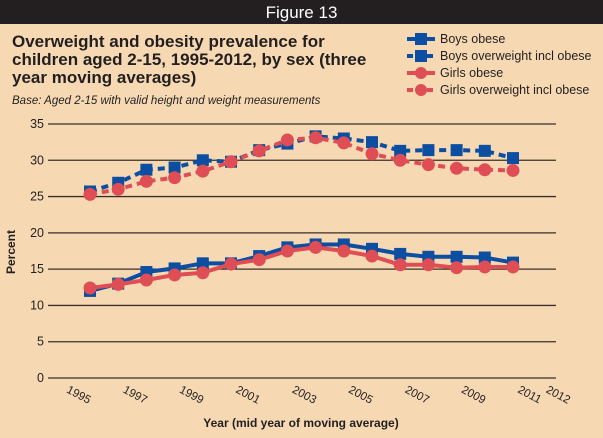 The height and width of the screenshot is (438, 603). I want to click on x-tick-label: 2011, so click(529, 395).